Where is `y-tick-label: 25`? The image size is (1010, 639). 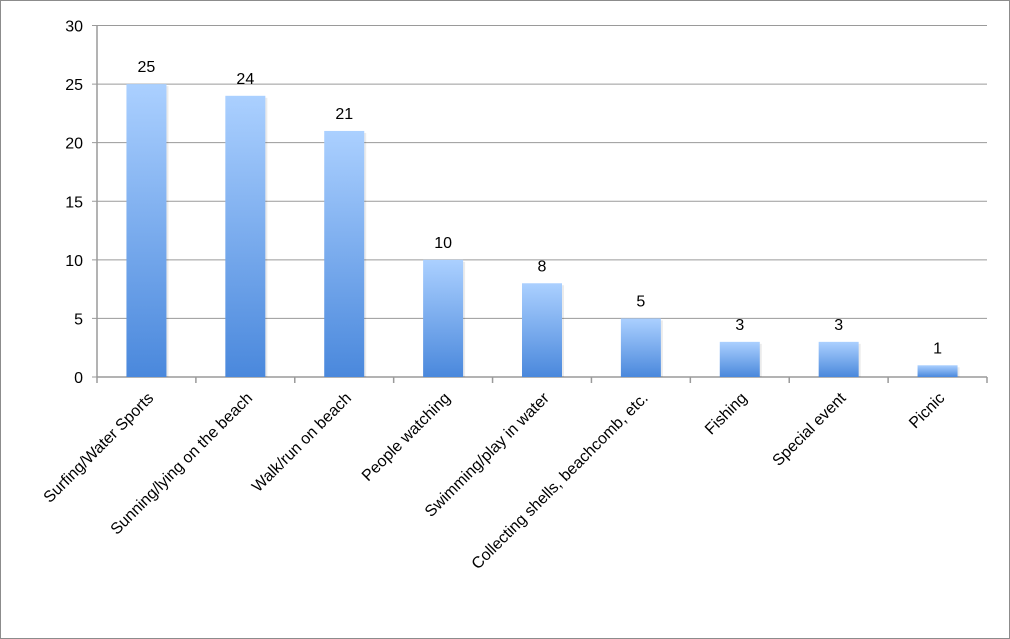
y-tick-label: 25 is located at coordinates (74, 85).